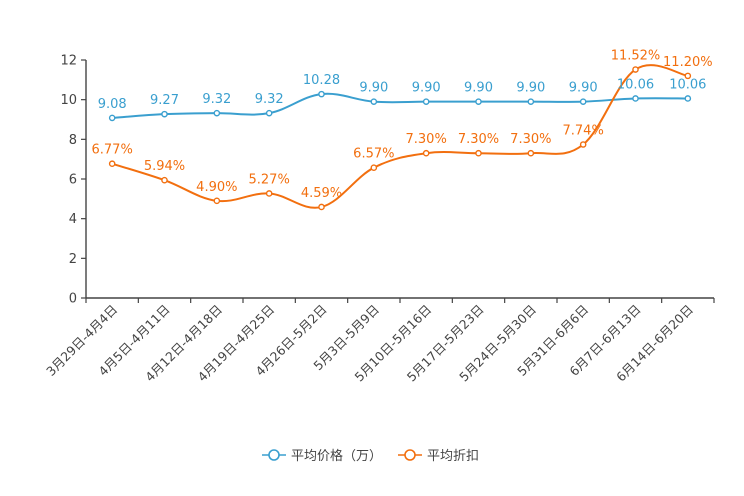 The height and width of the screenshot is (496, 744). What do you see at coordinates (636, 56) in the screenshot?
I see `data-label: 11.52%` at bounding box center [636, 56].